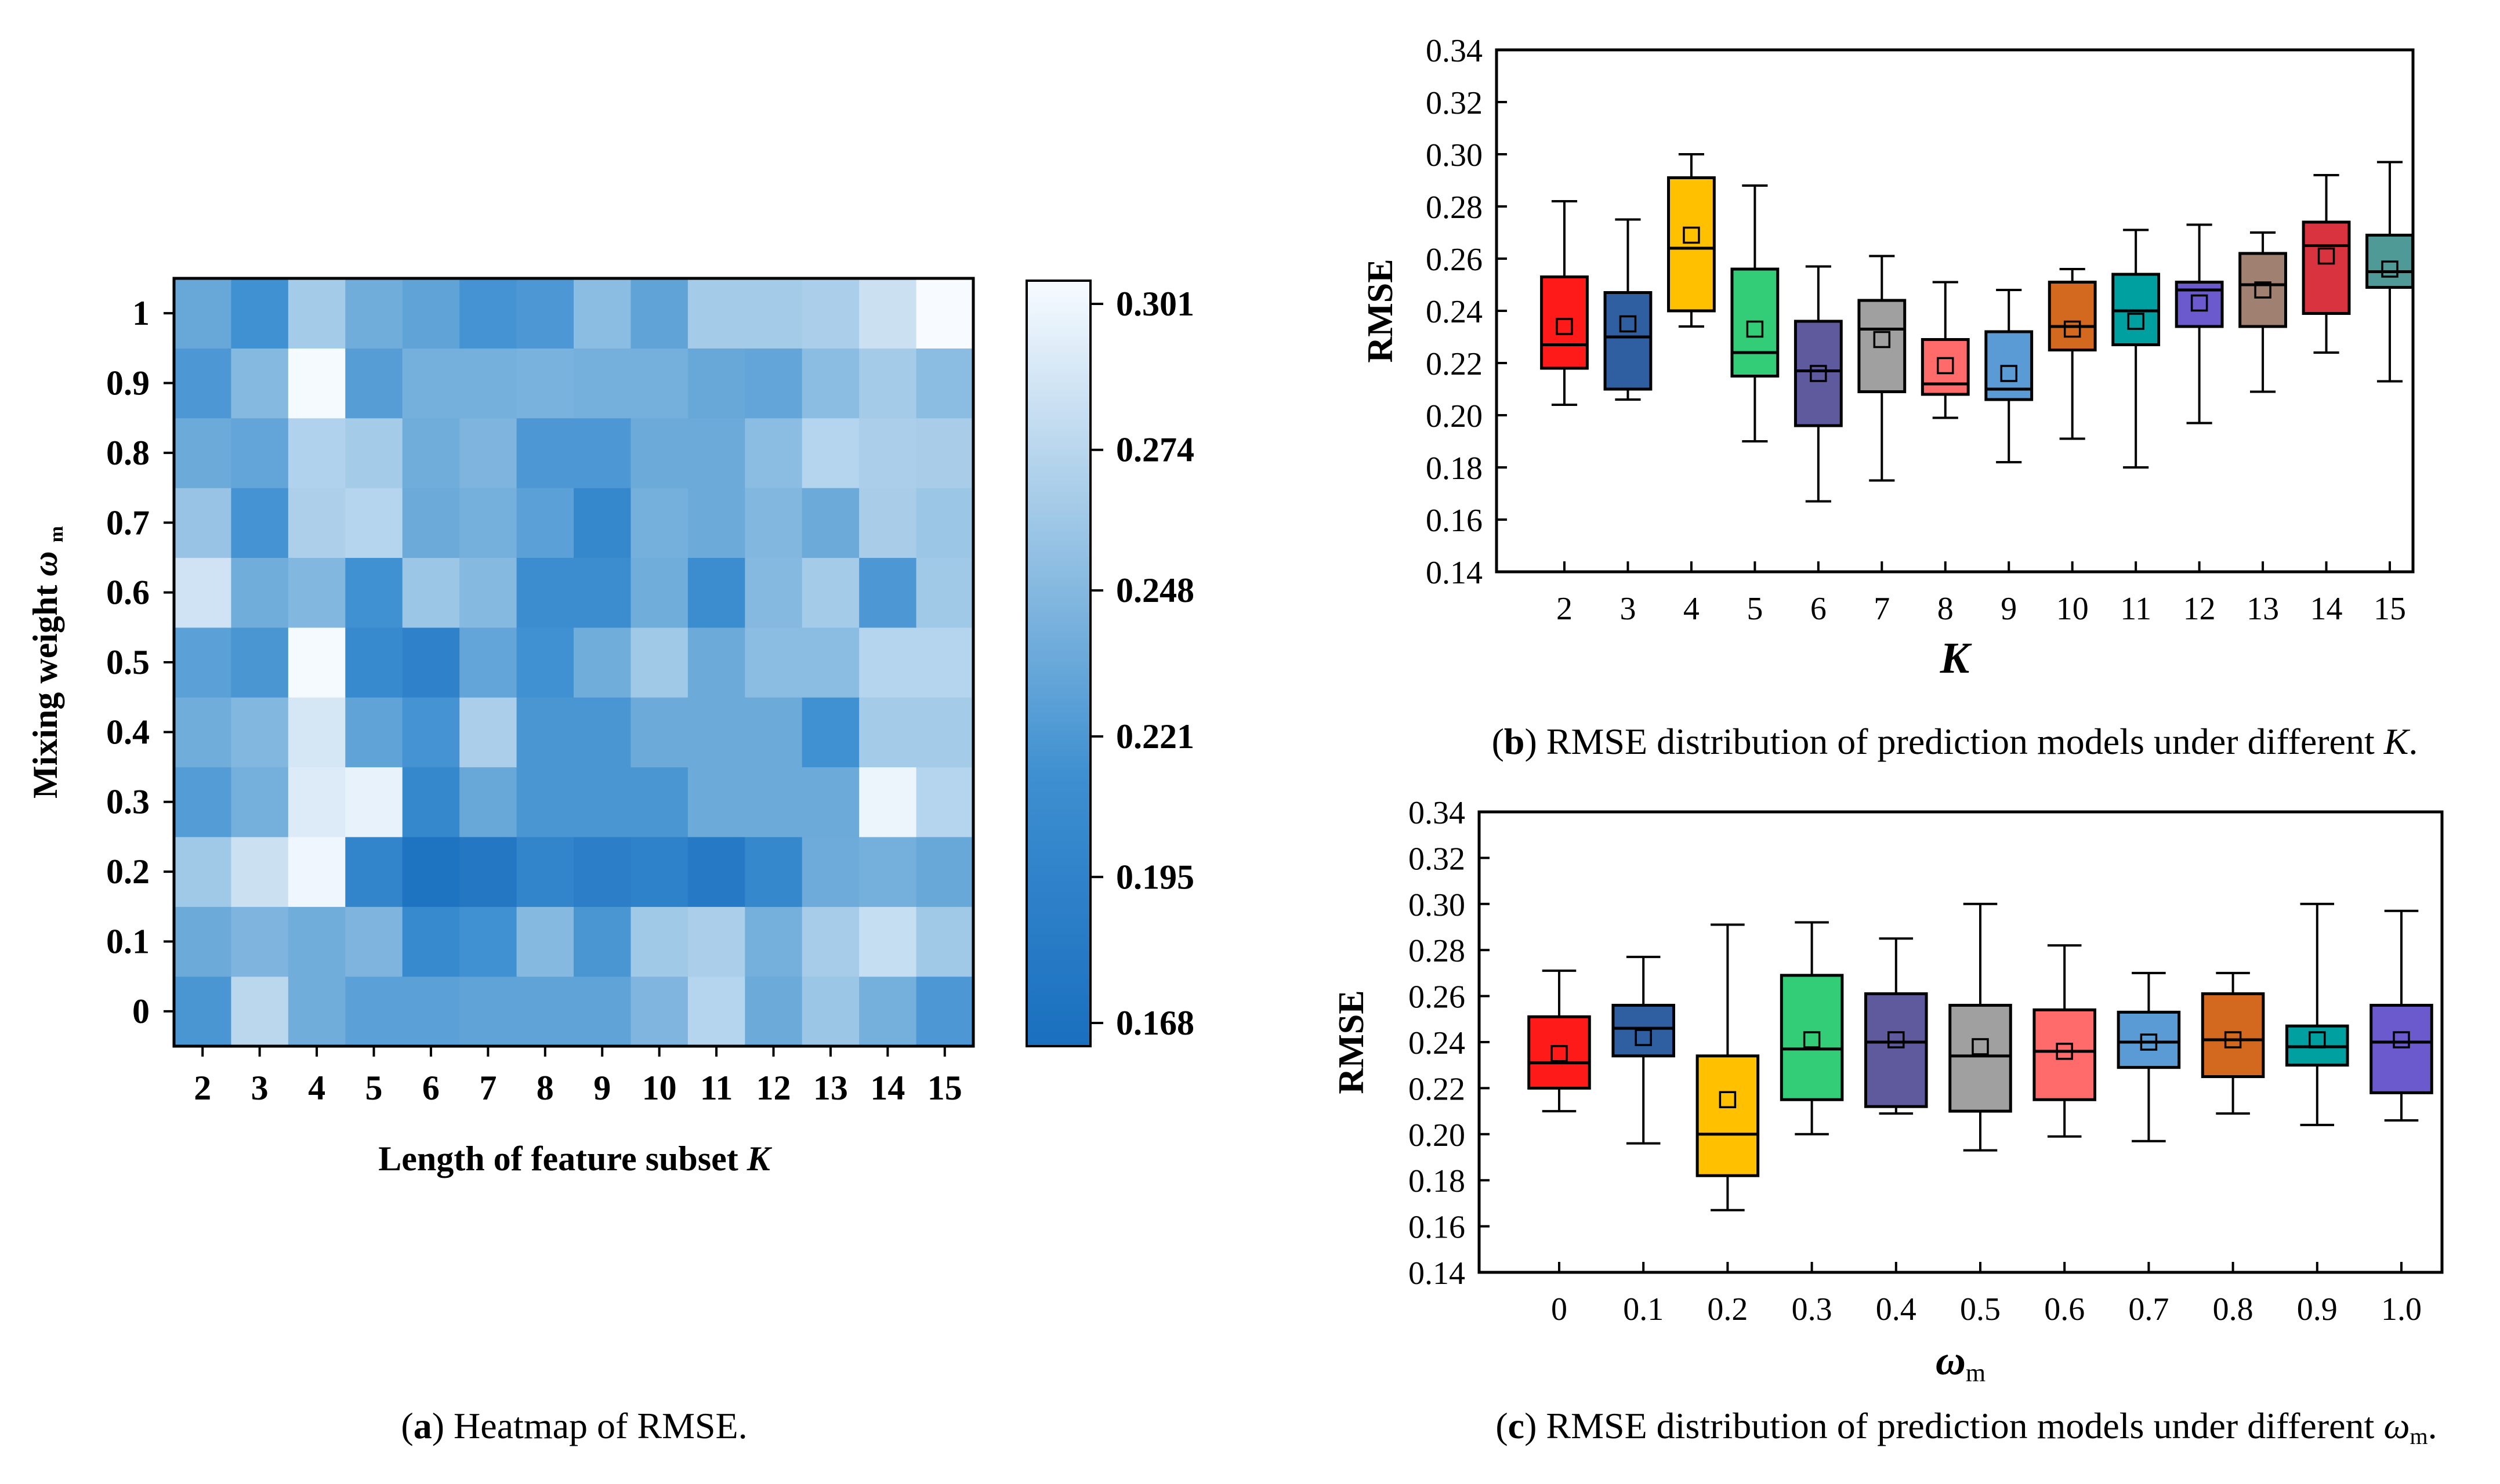  I want to click on boxplot-w-x-tick-label: 0.7, so click(2148, 1309).